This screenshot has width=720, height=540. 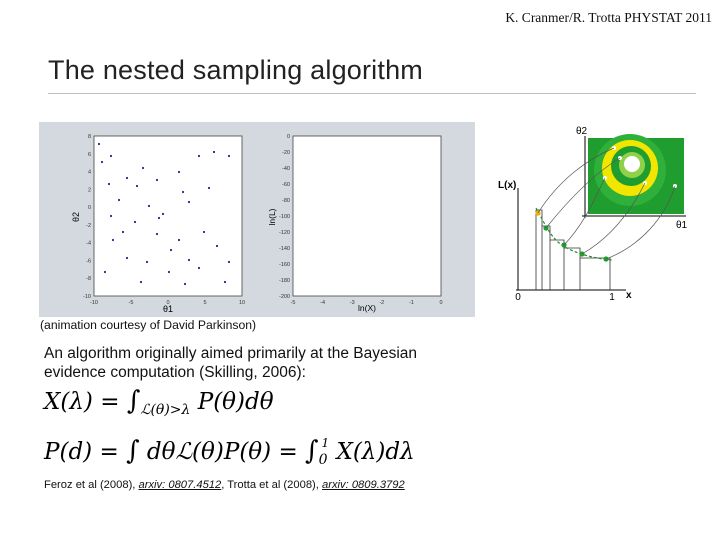 What do you see at coordinates (180, 485) in the screenshot?
I see `arxiv-link-1: arxiv: 0807.4512` at bounding box center [180, 485].